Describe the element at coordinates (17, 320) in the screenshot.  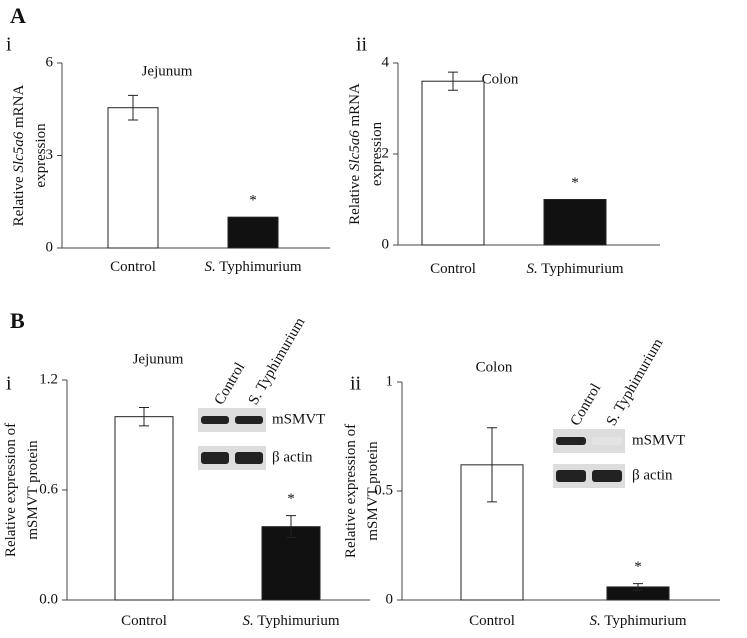
I see `section-label: B` at that location.